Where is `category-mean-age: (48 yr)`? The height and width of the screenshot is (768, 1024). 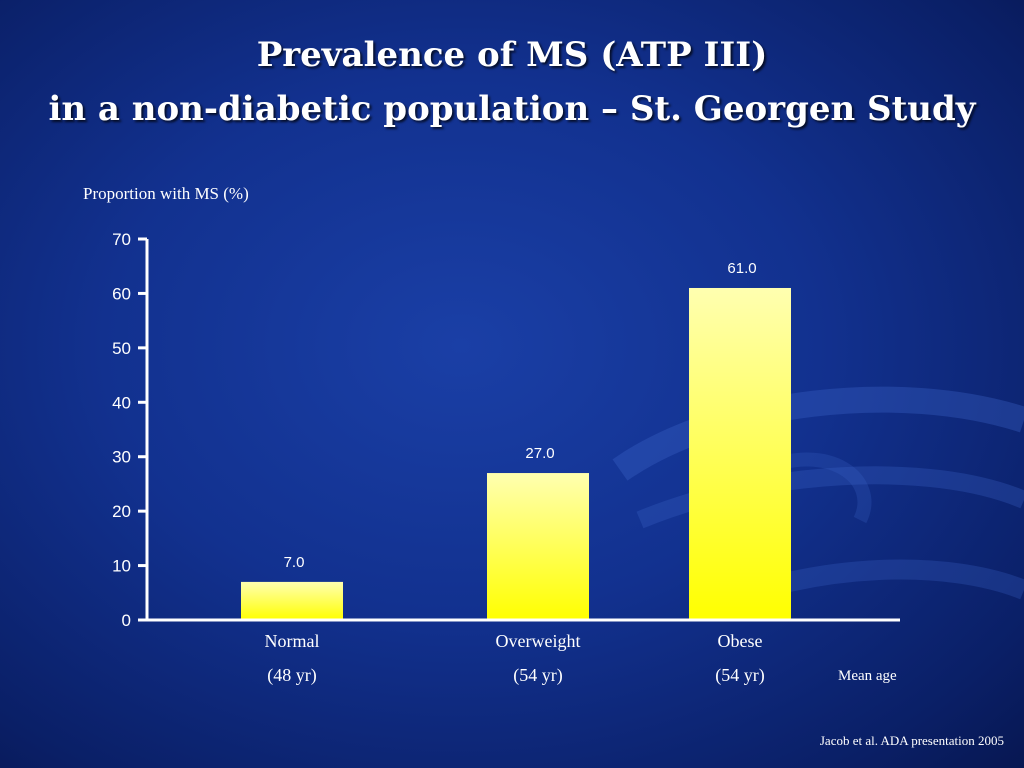
category-mean-age: (48 yr) is located at coordinates (292, 675).